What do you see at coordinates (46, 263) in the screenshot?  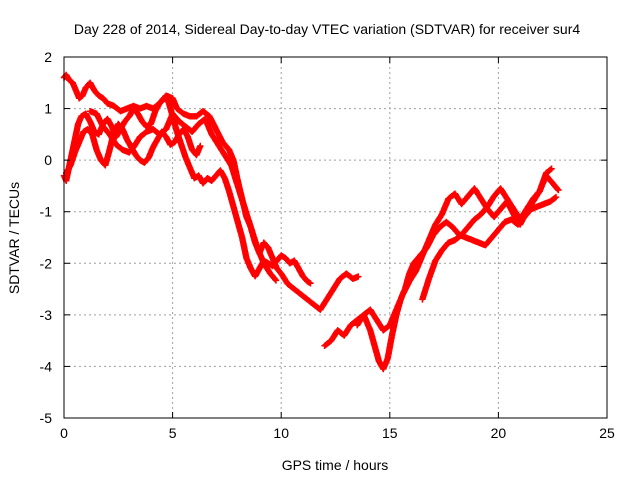 I see `y-tick-label: -2` at bounding box center [46, 263].